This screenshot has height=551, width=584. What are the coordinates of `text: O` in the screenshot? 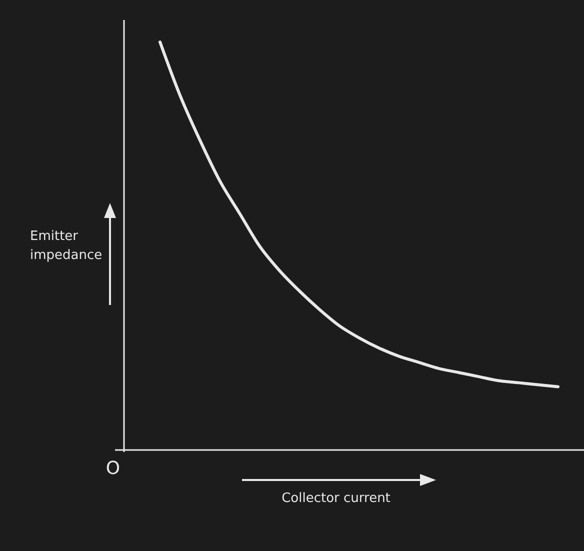 It's located at (113, 468).